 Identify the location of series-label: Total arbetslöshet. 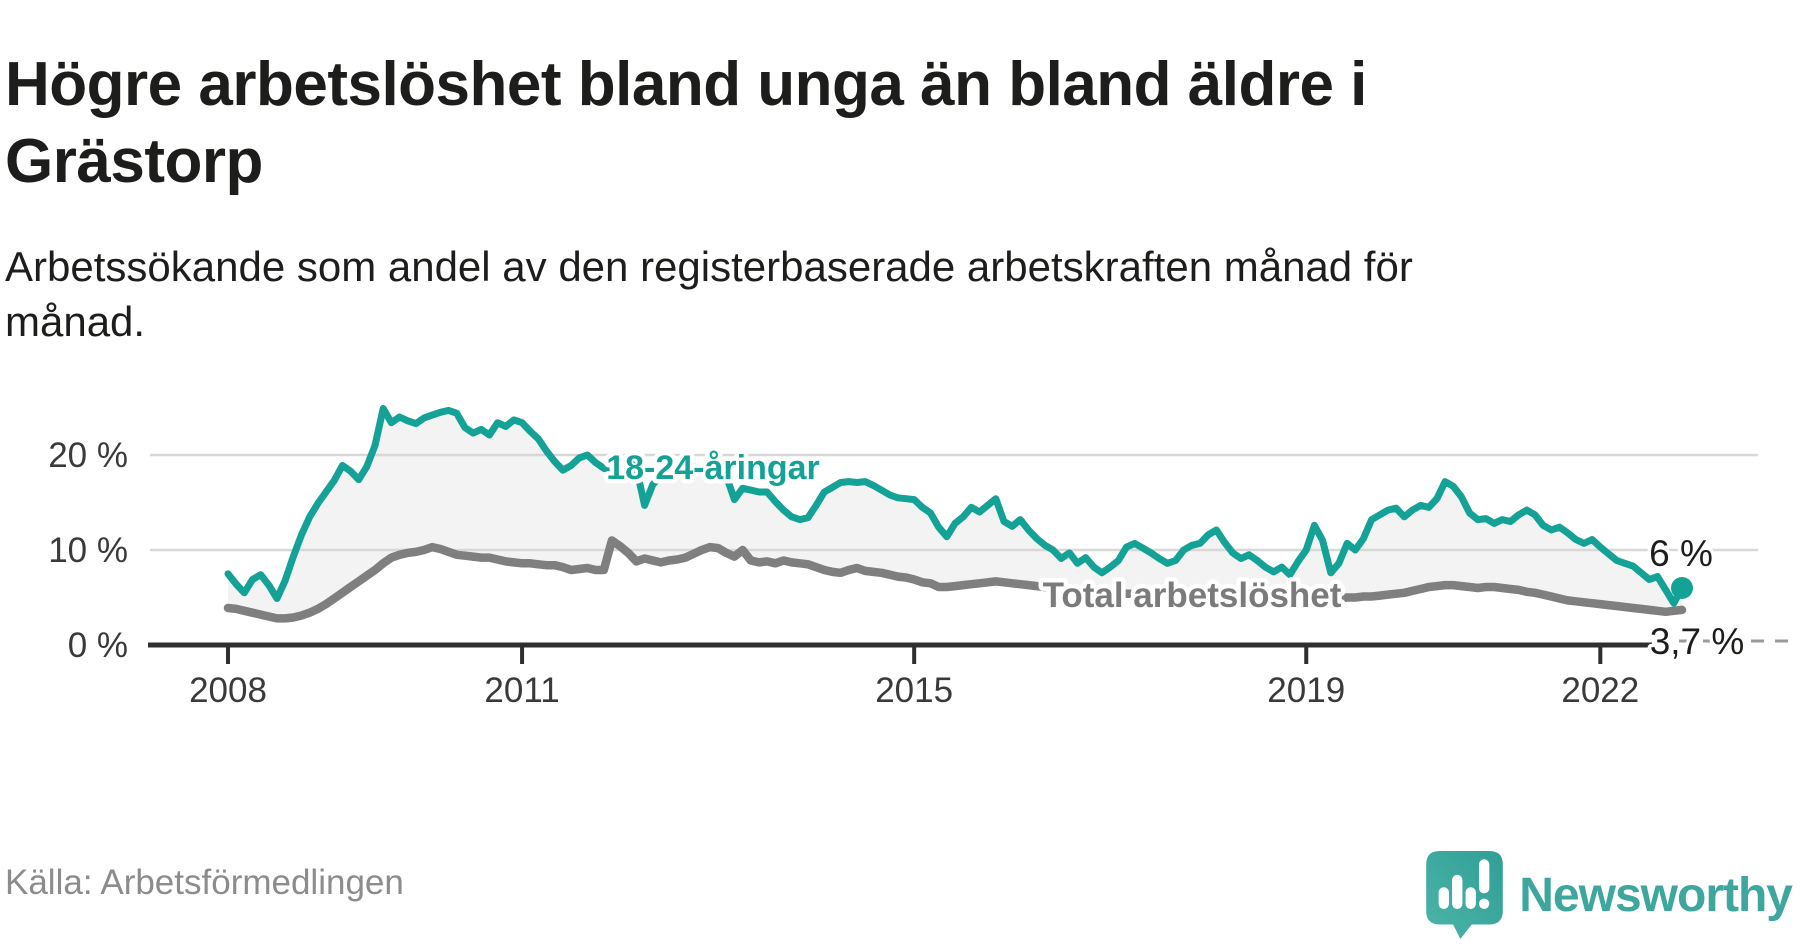
(1192, 595).